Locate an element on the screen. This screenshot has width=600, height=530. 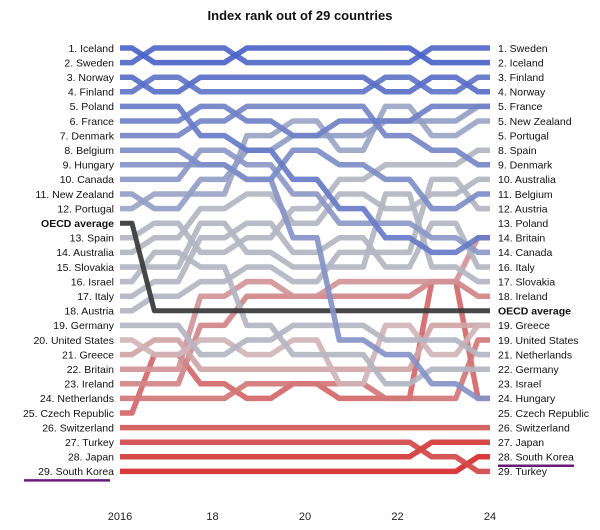
left-label: 10. Canada is located at coordinates (87, 180).